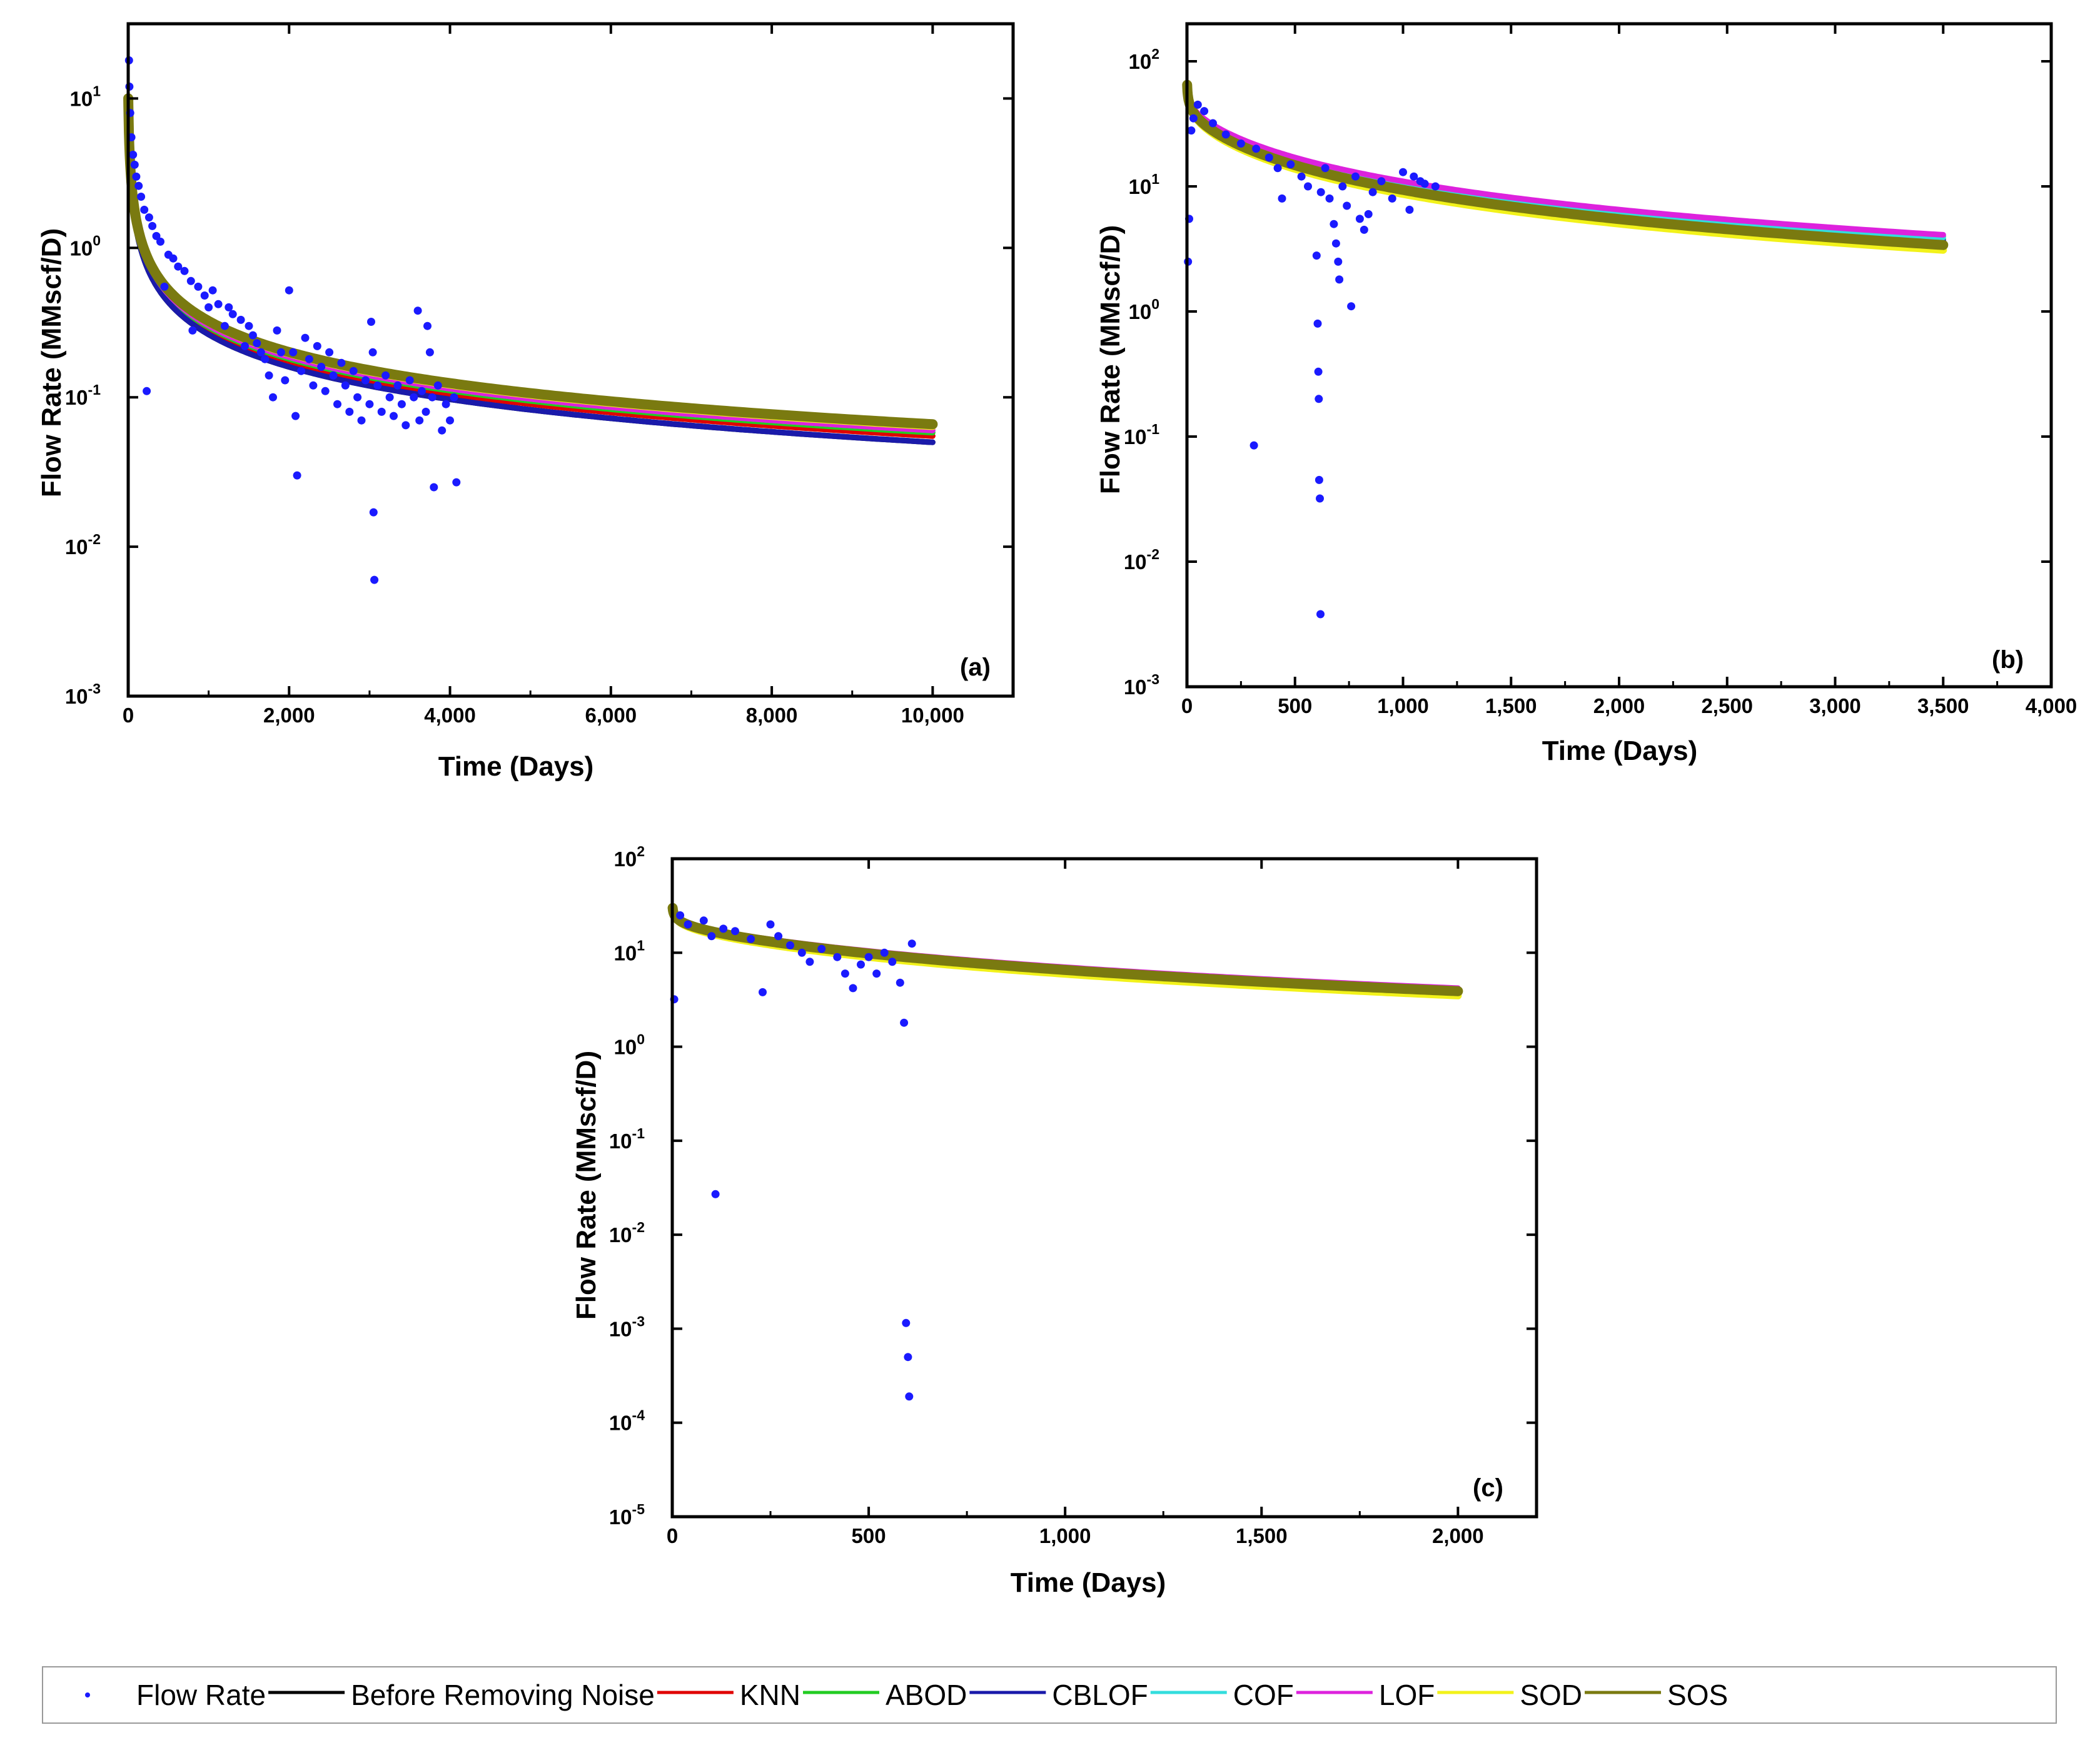  What do you see at coordinates (1263, 1695) in the screenshot?
I see `legend-label: COF` at bounding box center [1263, 1695].